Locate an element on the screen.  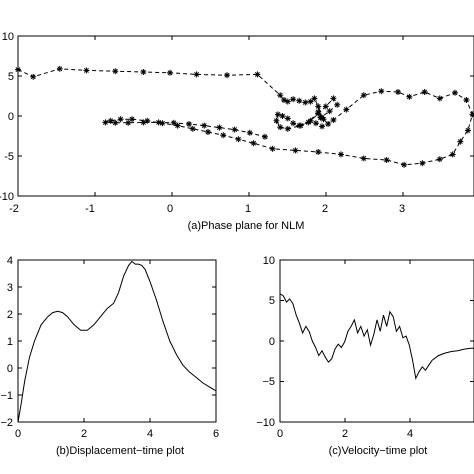
panel-a-xticks: -2 -1 0 1 2 3 is located at coordinates (207, 209).